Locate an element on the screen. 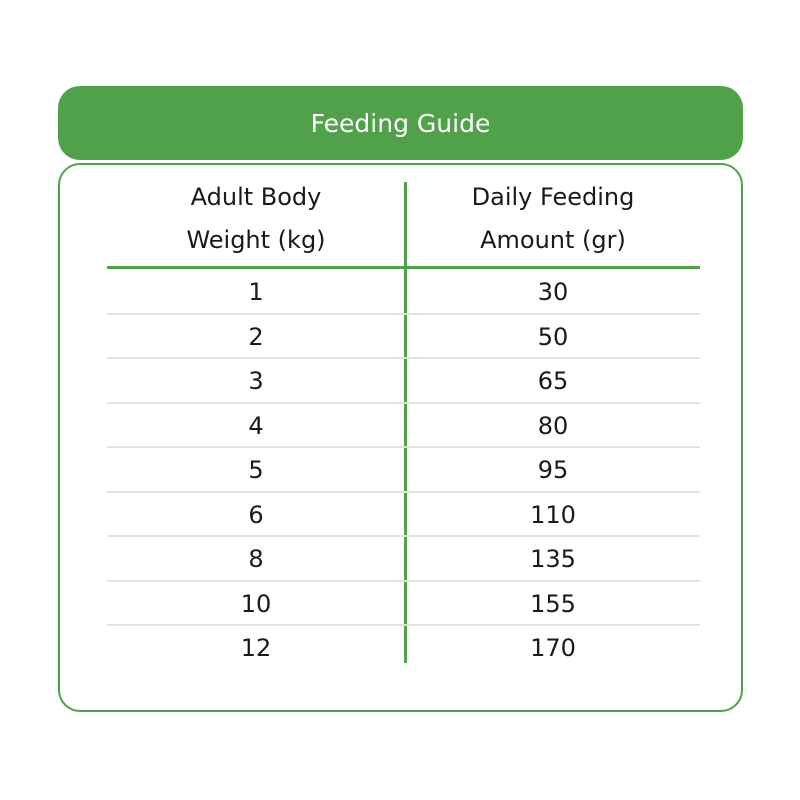 This screenshot has height=800, width=800. column-header-weight-line2: Weight (kg) is located at coordinates (256, 240).